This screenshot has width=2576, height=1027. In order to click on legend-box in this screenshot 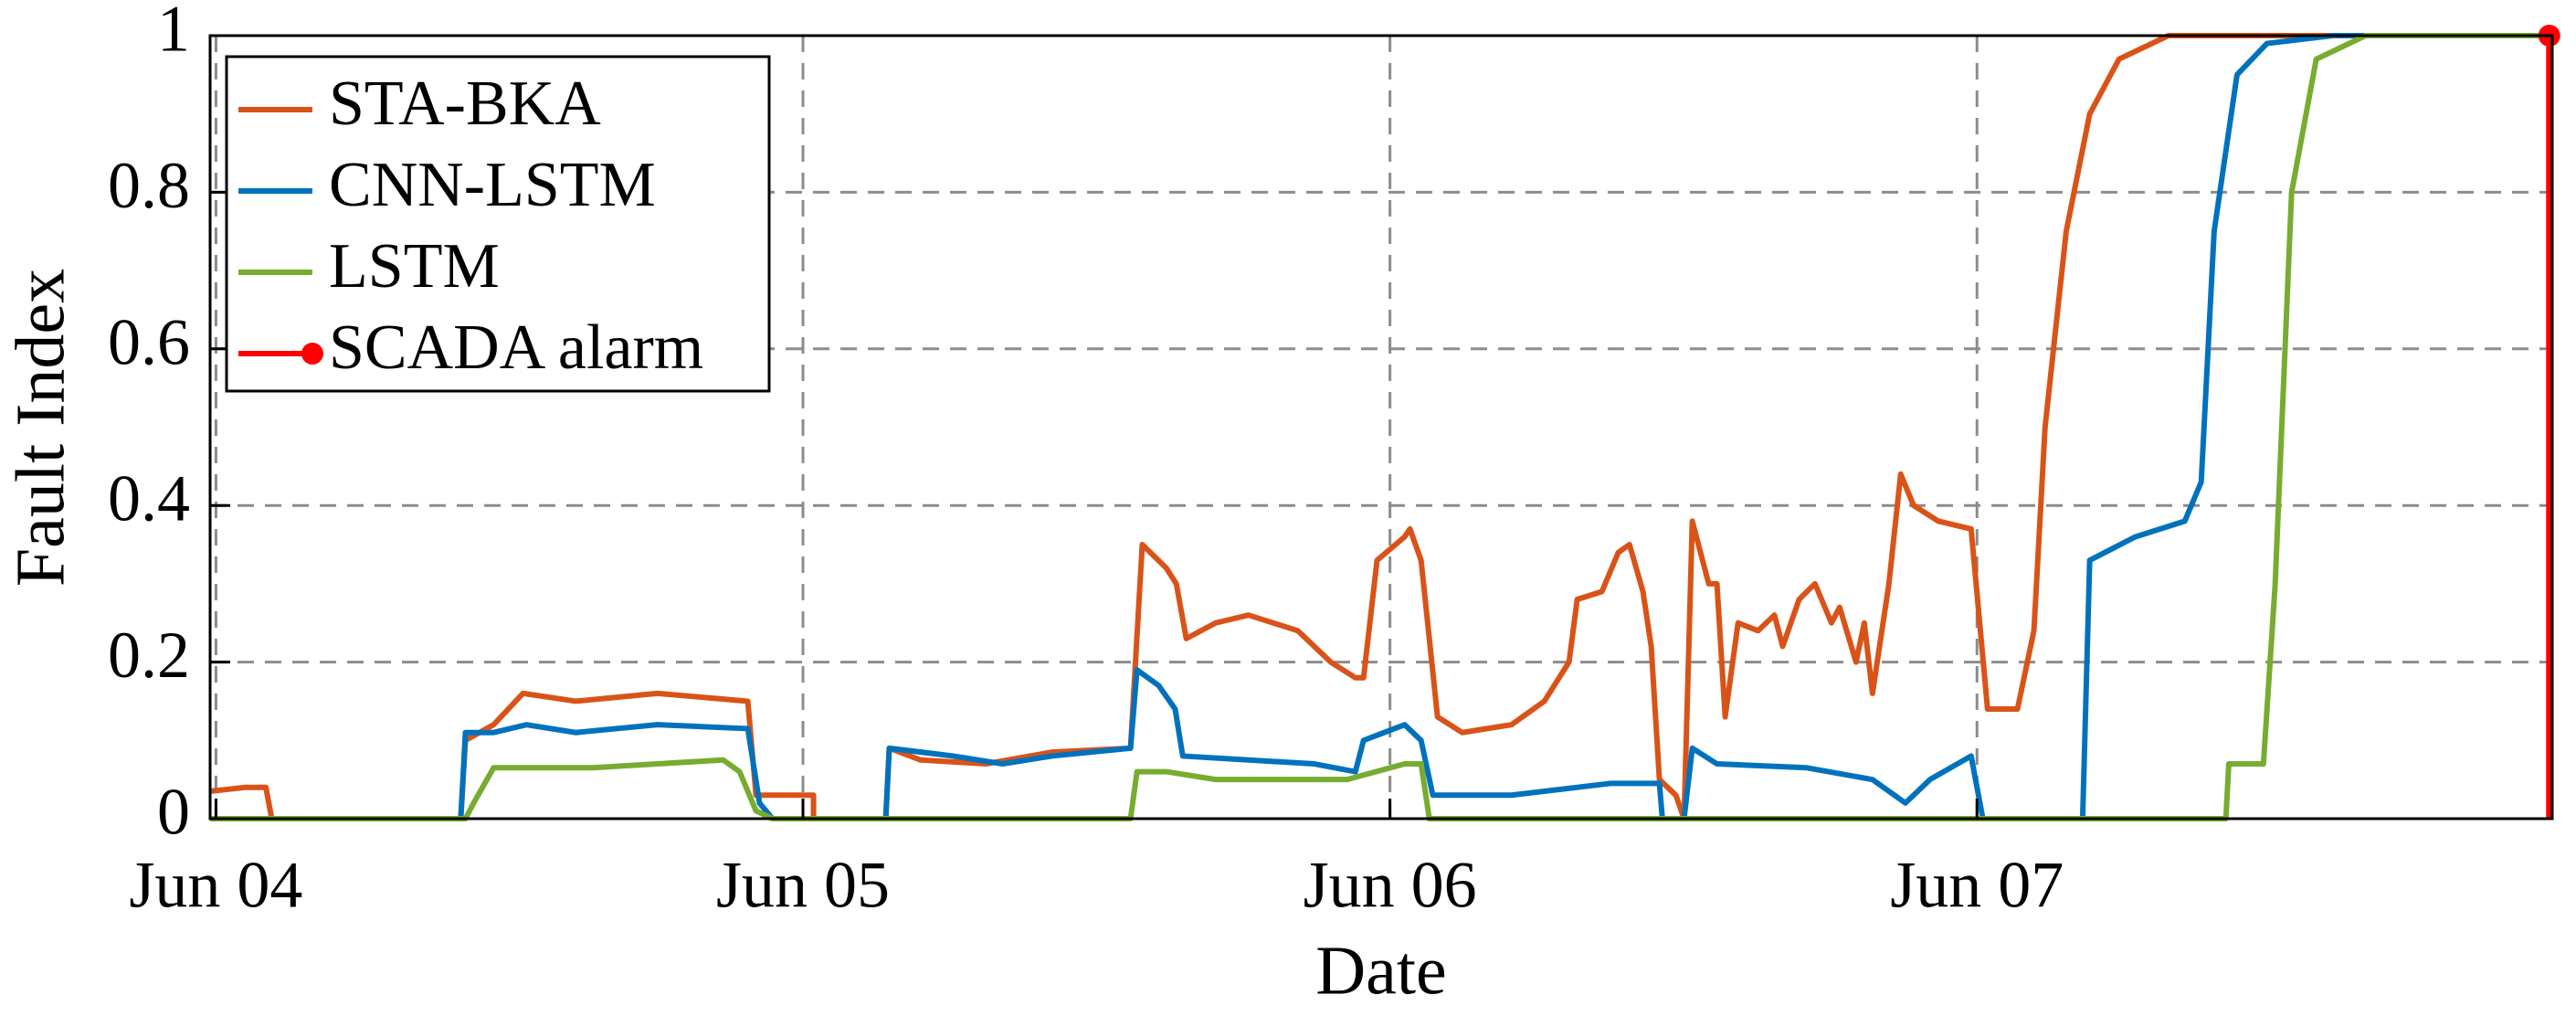, I will do `click(498, 224)`.